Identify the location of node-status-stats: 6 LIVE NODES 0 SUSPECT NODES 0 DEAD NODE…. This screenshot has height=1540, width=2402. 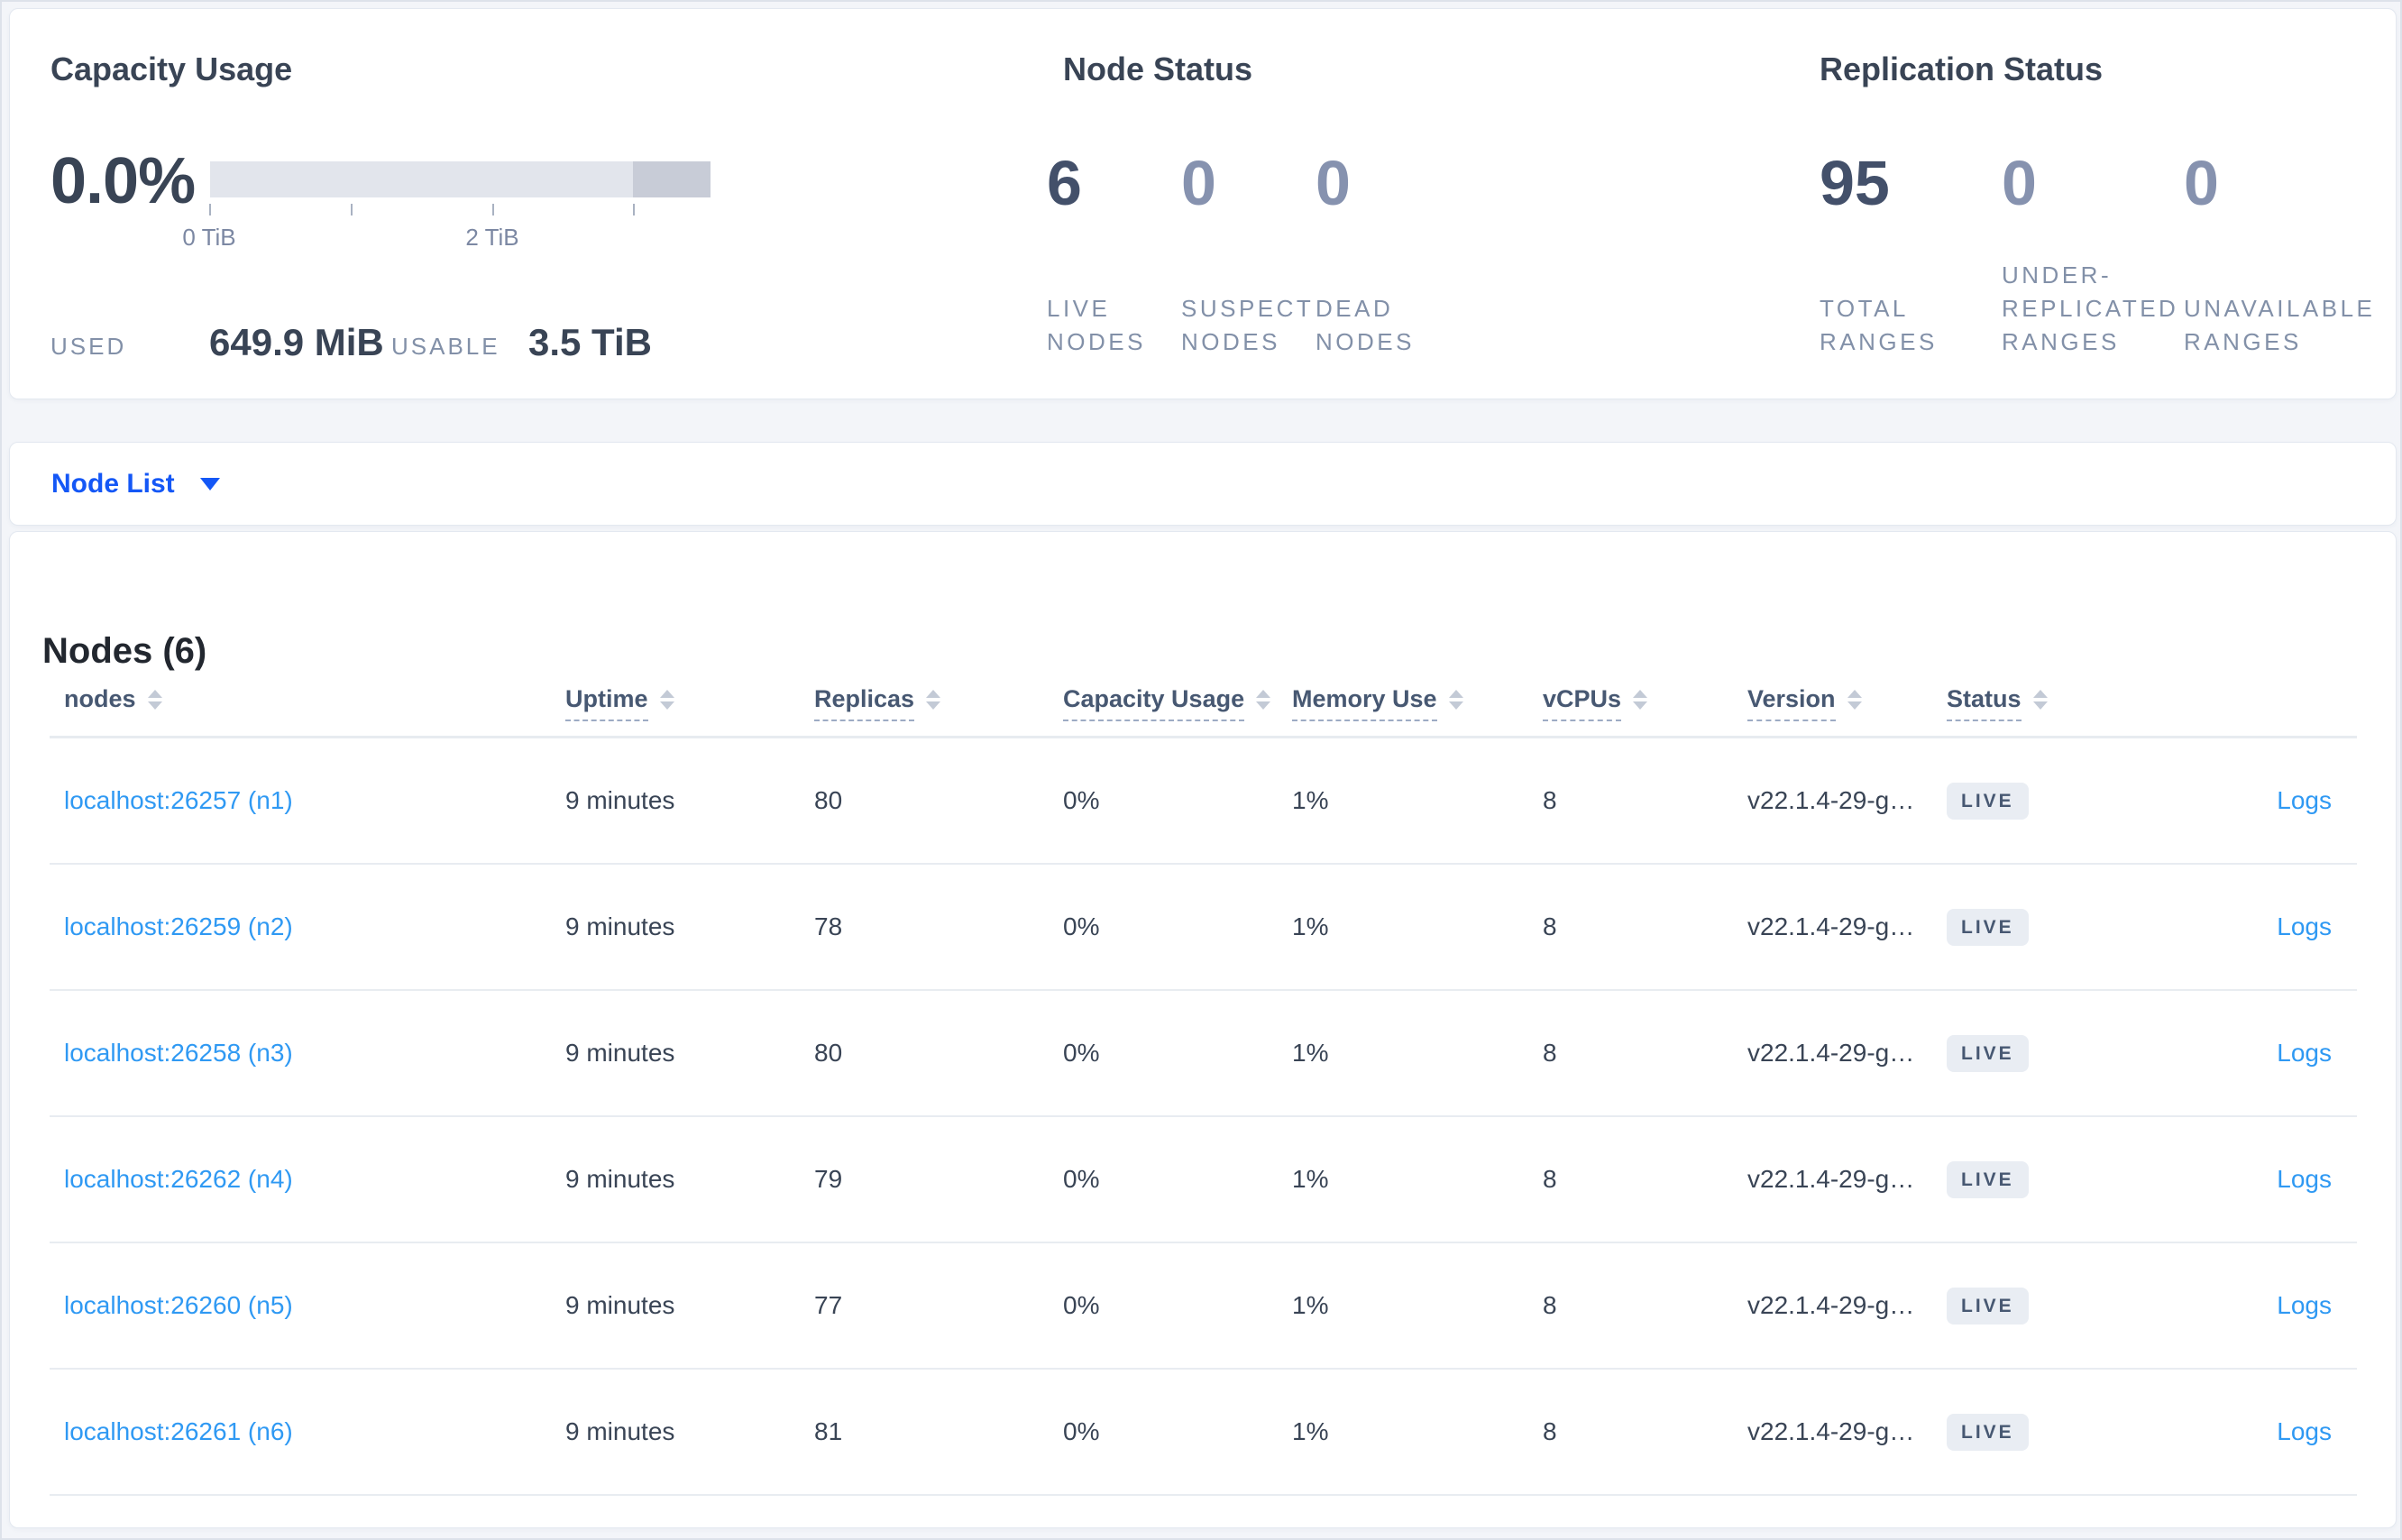
(1248, 255).